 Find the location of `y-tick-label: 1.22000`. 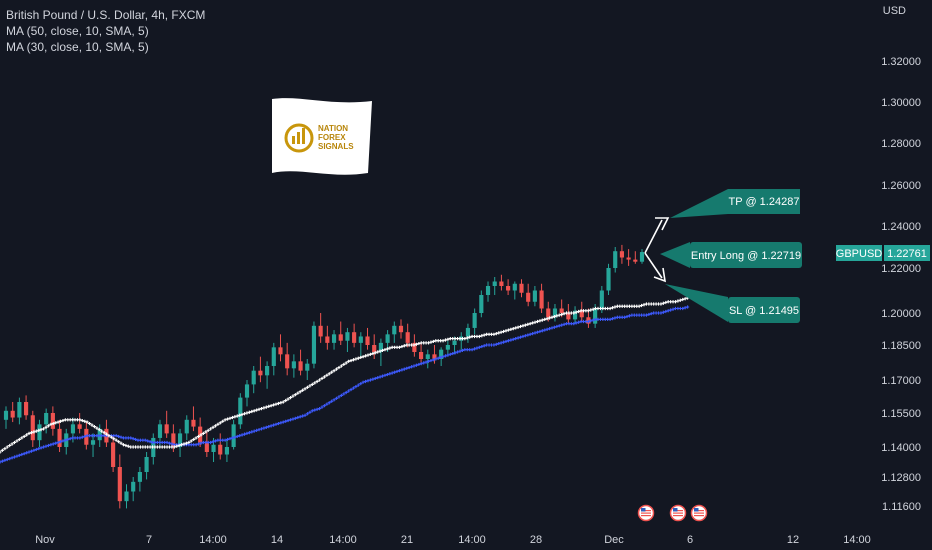

y-tick-label: 1.22000 is located at coordinates (901, 269).